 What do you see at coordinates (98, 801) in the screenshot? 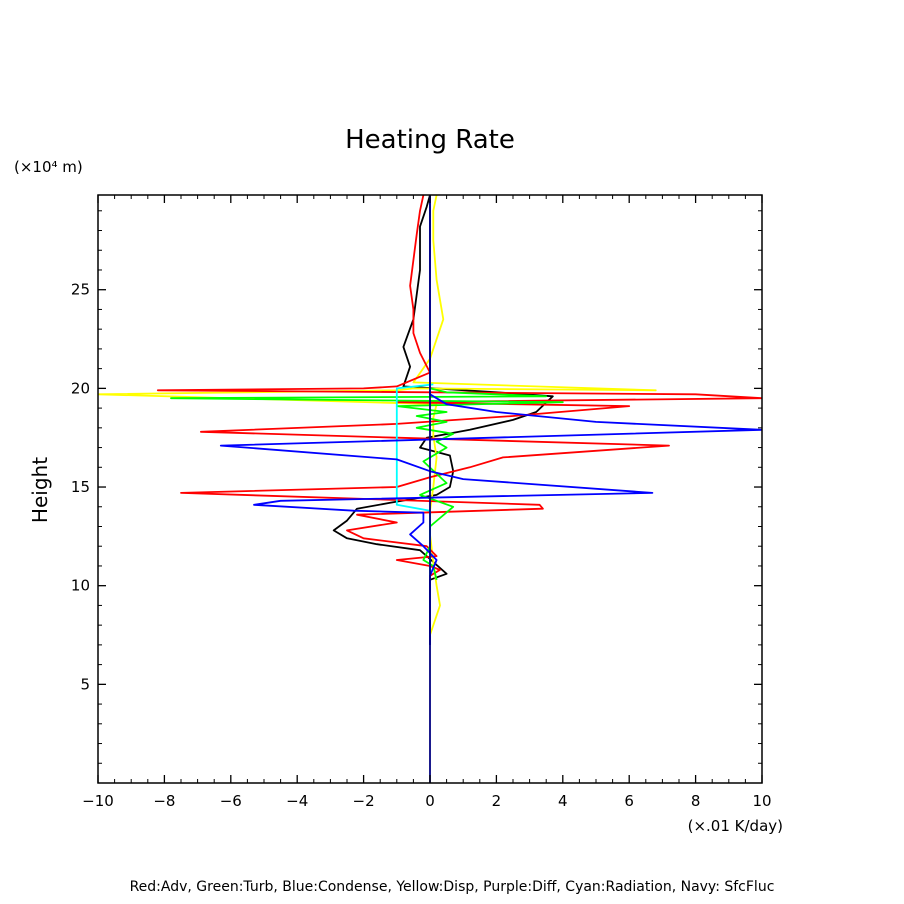
I see `x-tick-label: −10` at bounding box center [98, 801].